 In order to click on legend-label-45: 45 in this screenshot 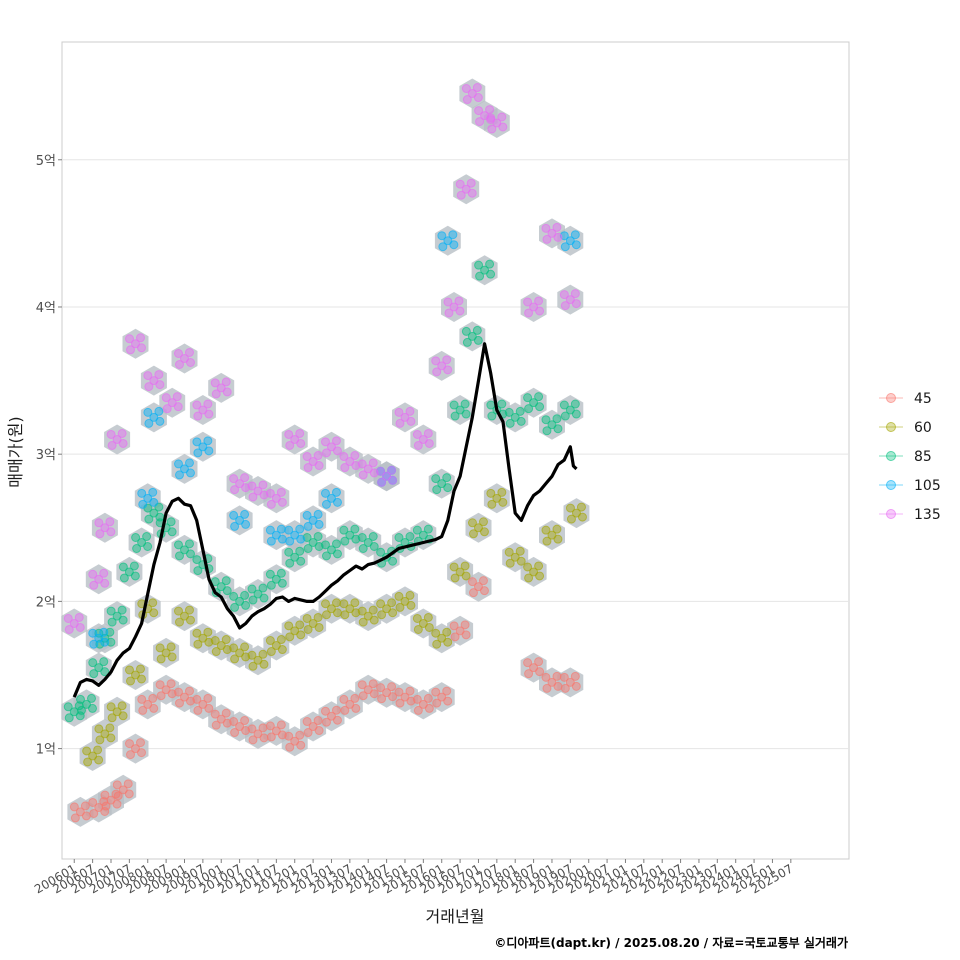, I will do `click(923, 399)`.